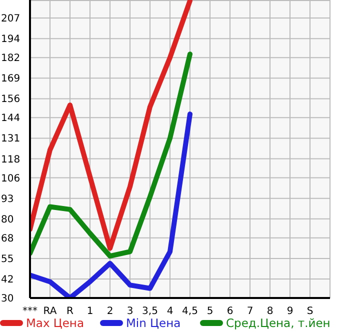 The width and height of the screenshot is (345, 335). Describe the element at coordinates (10, 178) in the screenshot. I see `y-tick-label: 106` at that location.